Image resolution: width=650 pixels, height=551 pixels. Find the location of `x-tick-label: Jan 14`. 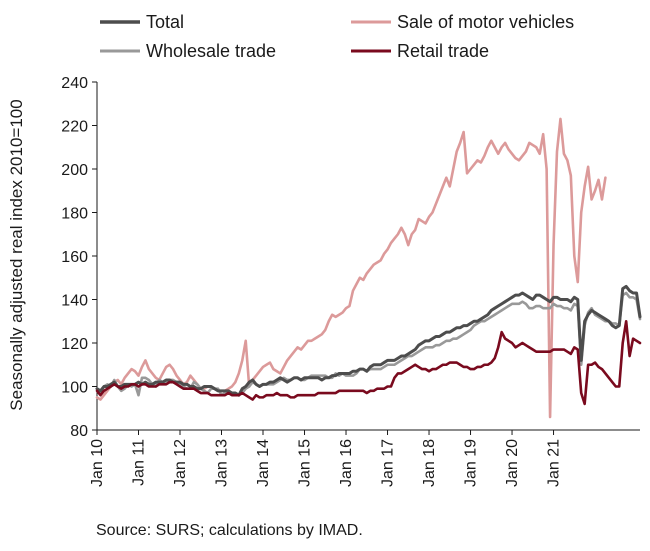

x-tick-label: Jan 14 is located at coordinates (263, 463).